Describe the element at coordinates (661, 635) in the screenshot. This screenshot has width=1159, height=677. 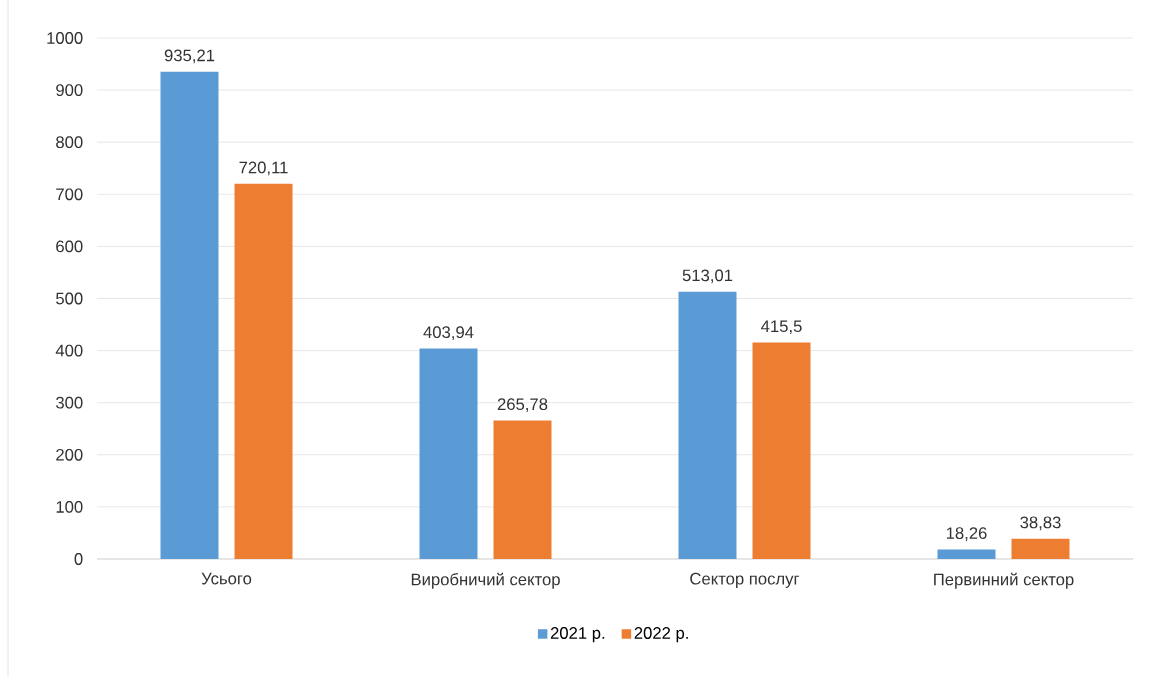
I see `legend-label: 2022 р.` at that location.